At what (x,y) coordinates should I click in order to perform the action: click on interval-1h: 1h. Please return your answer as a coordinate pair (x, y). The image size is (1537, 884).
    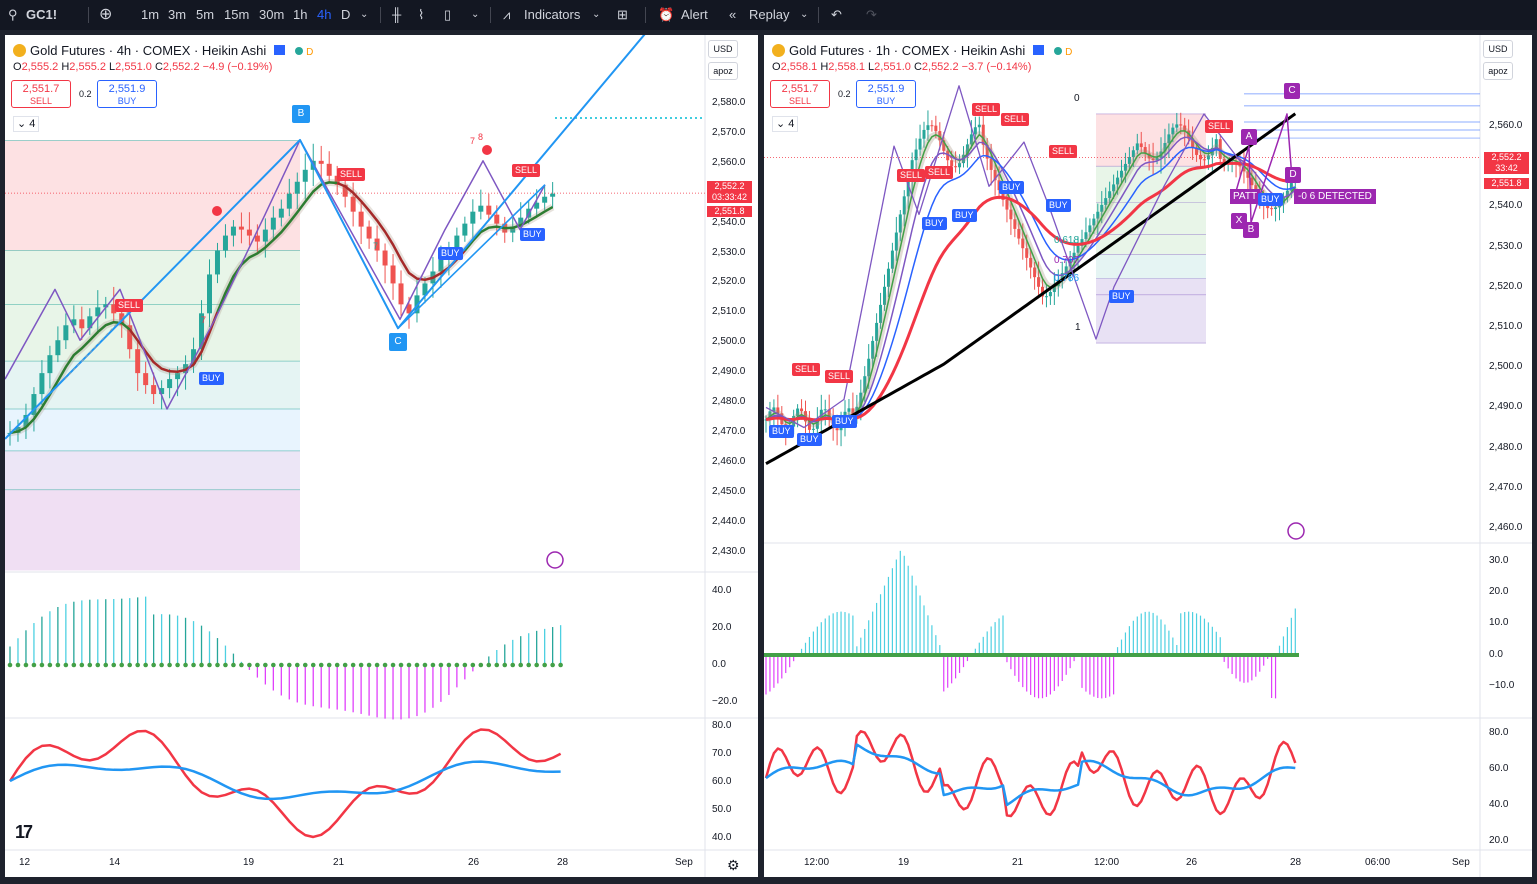
    Looking at the image, I should click on (300, 14).